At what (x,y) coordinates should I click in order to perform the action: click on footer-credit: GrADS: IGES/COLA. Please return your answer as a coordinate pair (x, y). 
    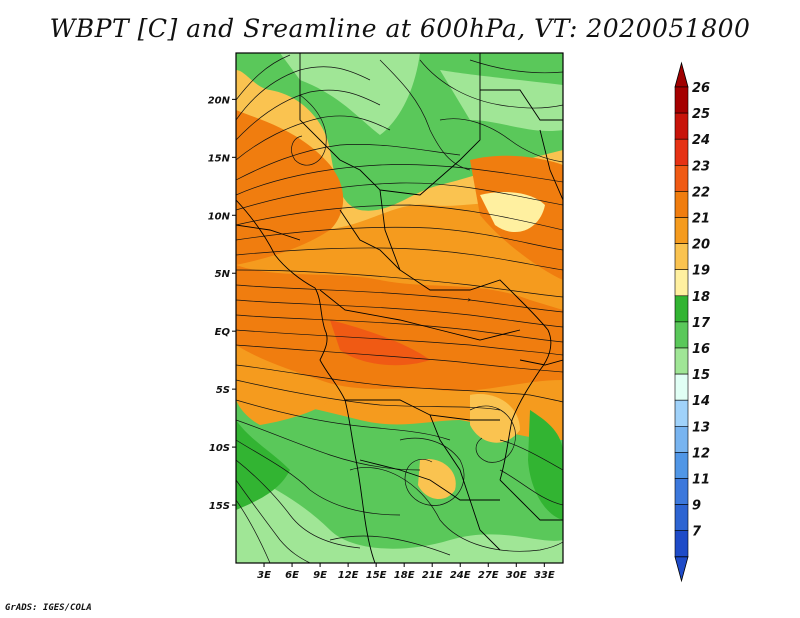
    Looking at the image, I should click on (48, 608).